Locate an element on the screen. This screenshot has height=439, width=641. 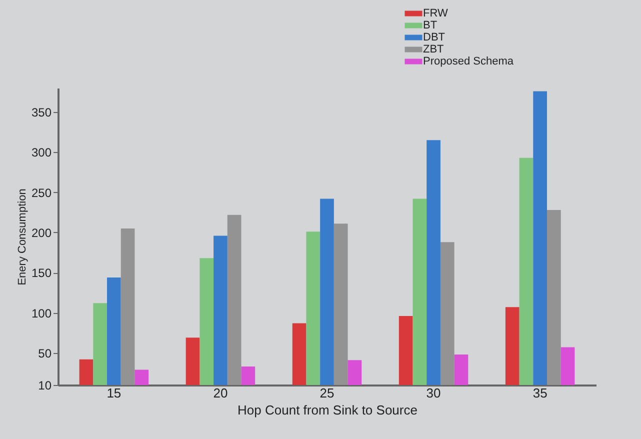
legend-label: BT is located at coordinates (430, 26).